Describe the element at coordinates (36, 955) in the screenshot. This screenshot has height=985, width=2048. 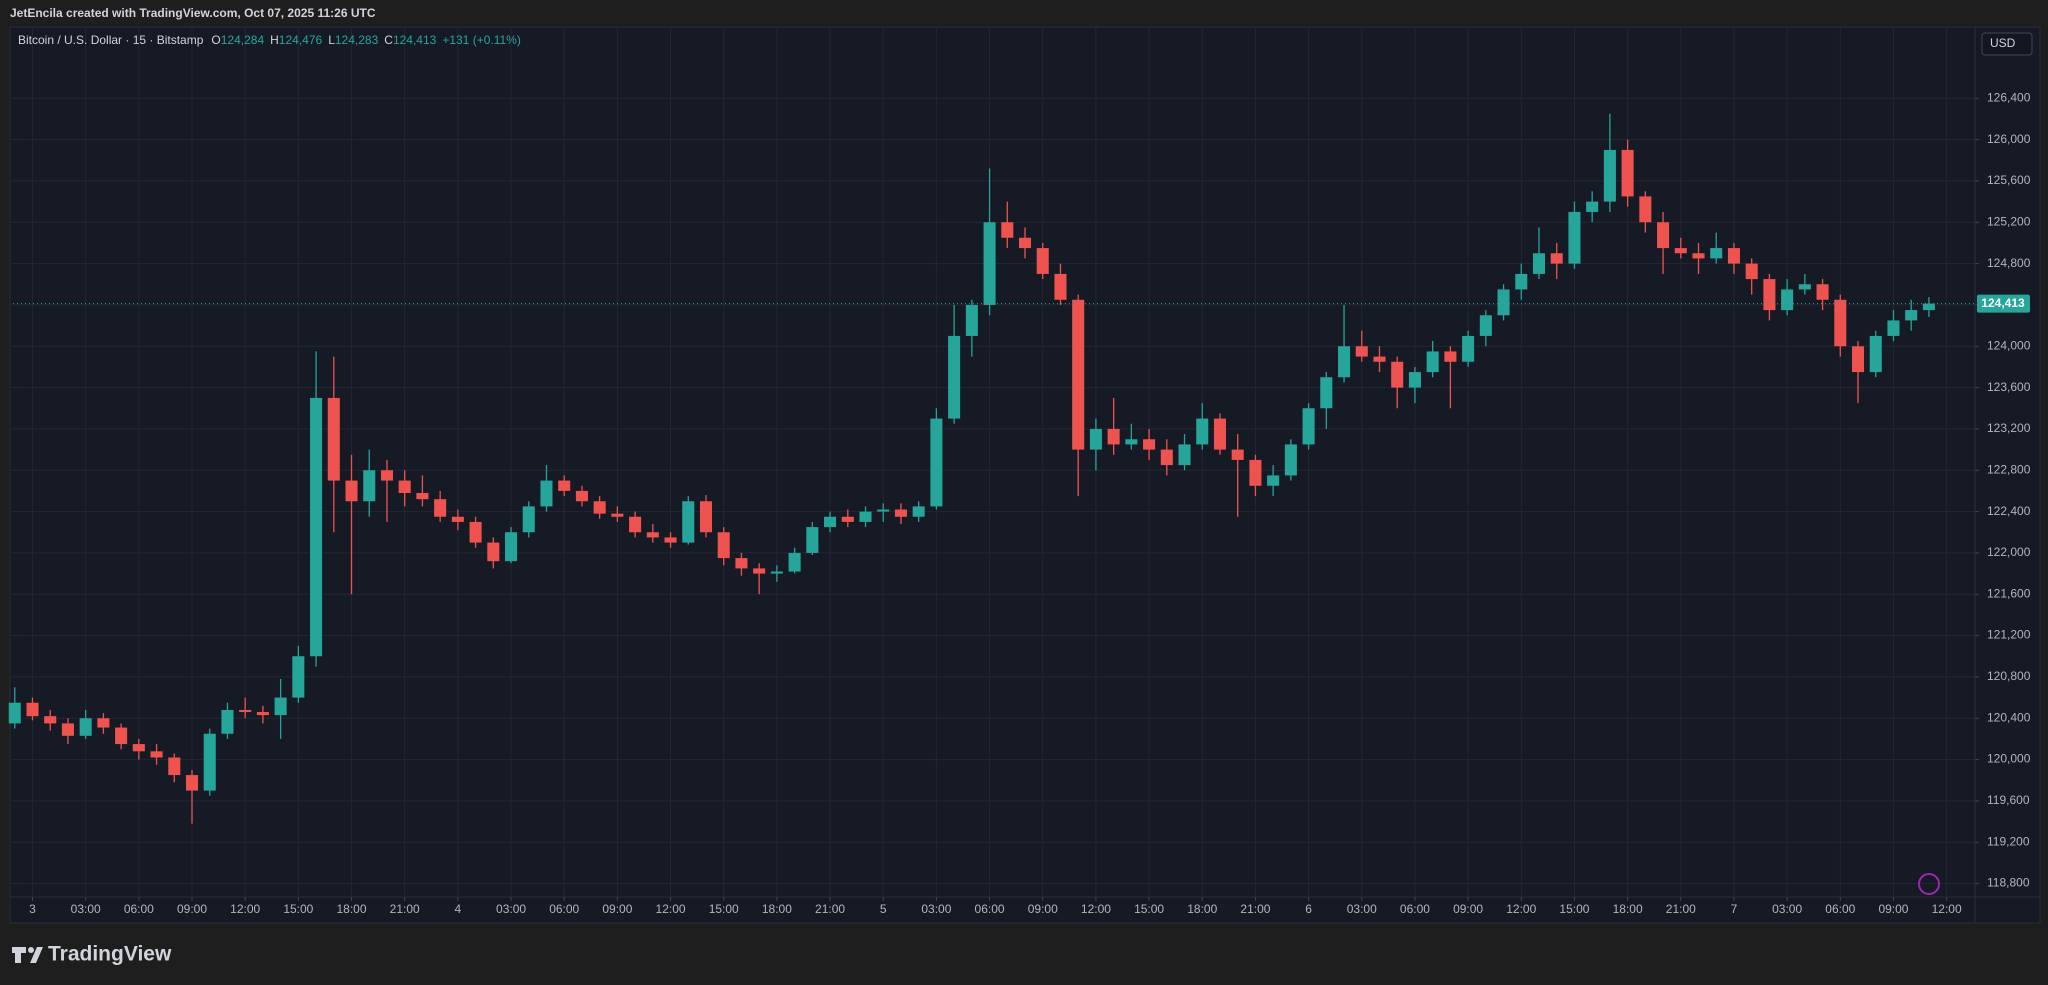
I see `logo-slash` at that location.